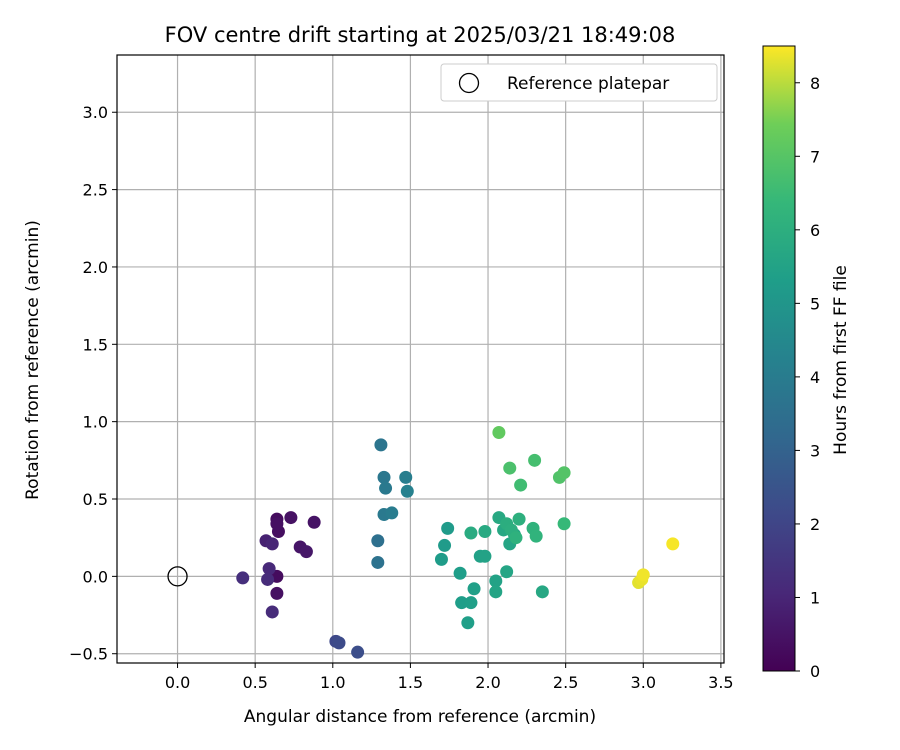 The width and height of the screenshot is (900, 750). What do you see at coordinates (95, 576) in the screenshot?
I see `y-tick-label: 0.0` at bounding box center [95, 576].